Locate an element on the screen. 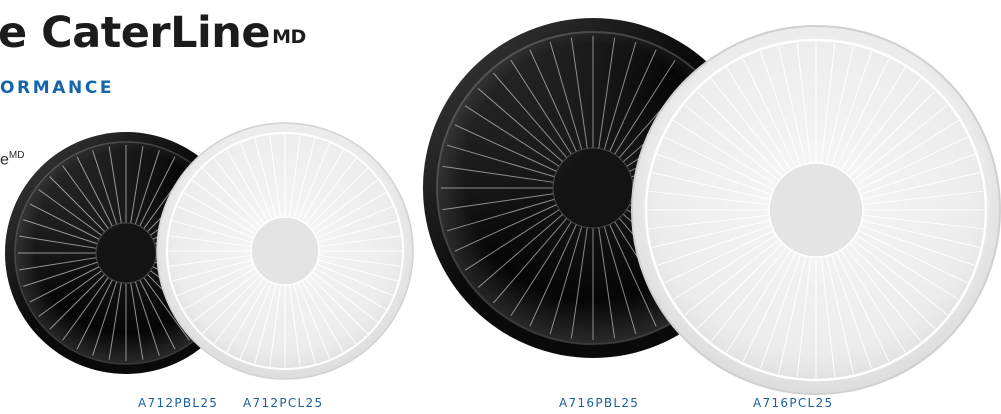 The image size is (1001, 414). side-brand-mark: eMD is located at coordinates (15, 159).